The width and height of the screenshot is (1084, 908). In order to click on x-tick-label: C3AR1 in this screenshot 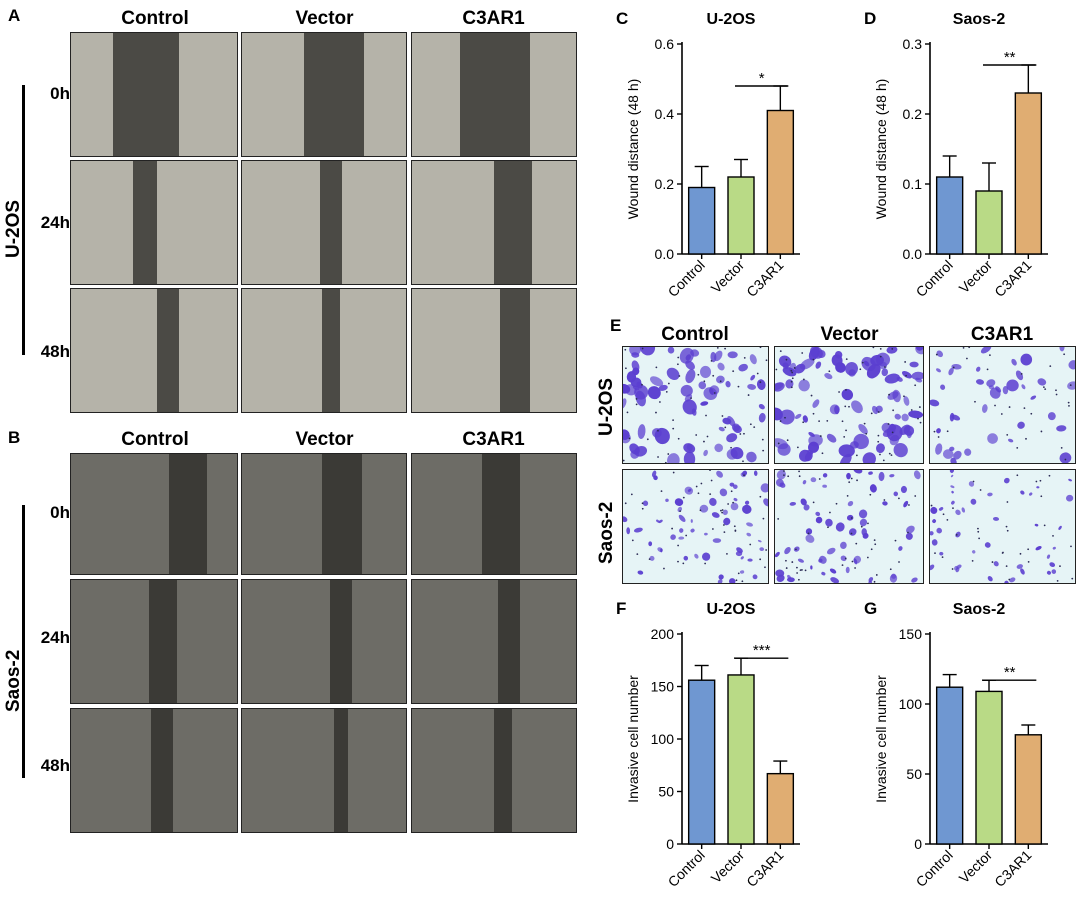, I will do `click(1012, 868)`.